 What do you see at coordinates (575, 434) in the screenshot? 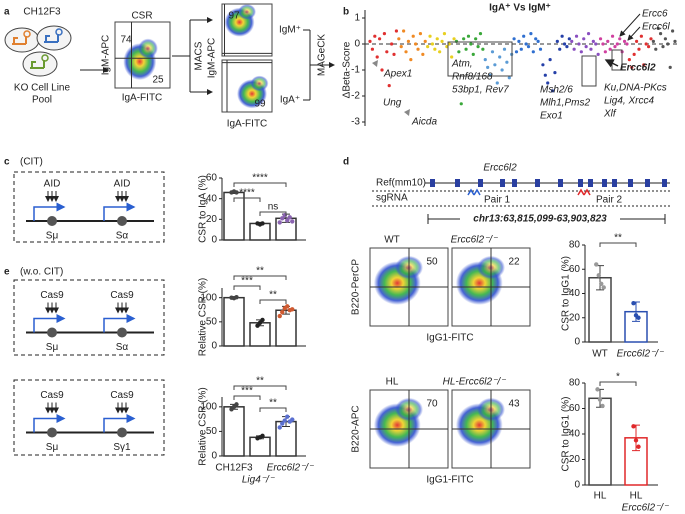
I see `y-tick-label: 40` at bounding box center [575, 434].